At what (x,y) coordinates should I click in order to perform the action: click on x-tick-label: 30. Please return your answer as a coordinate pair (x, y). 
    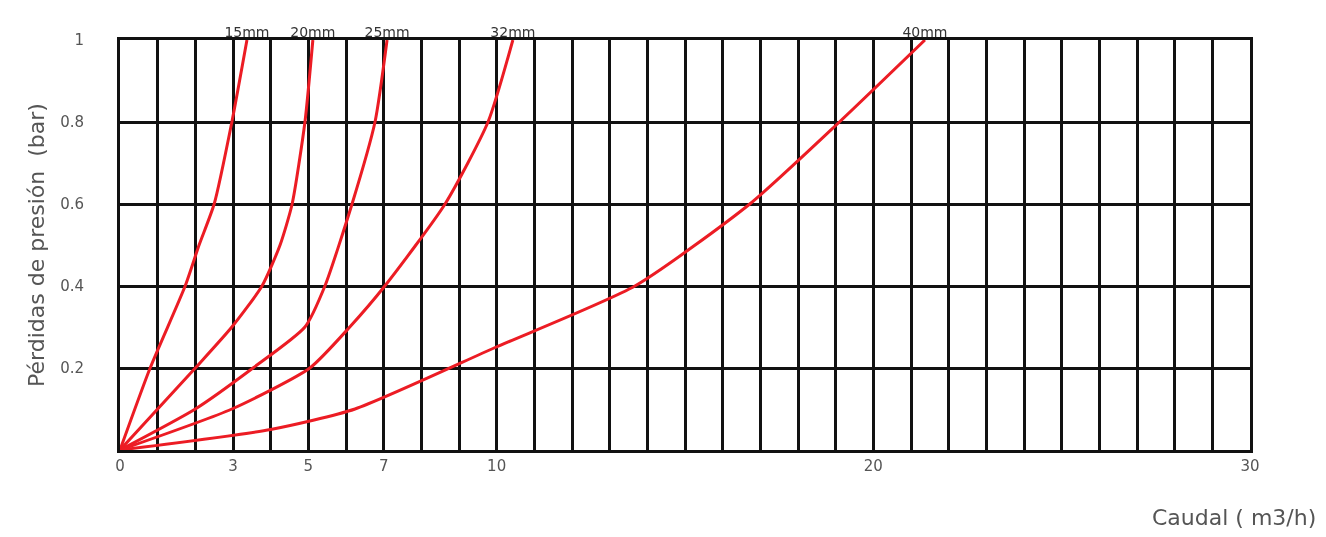
    Looking at the image, I should click on (1250, 466).